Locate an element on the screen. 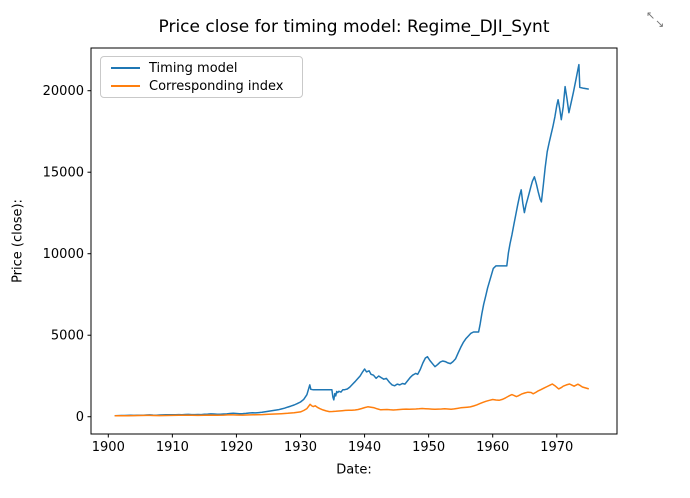 This screenshot has width=690, height=498. x-tick-label: 1970 is located at coordinates (556, 447).